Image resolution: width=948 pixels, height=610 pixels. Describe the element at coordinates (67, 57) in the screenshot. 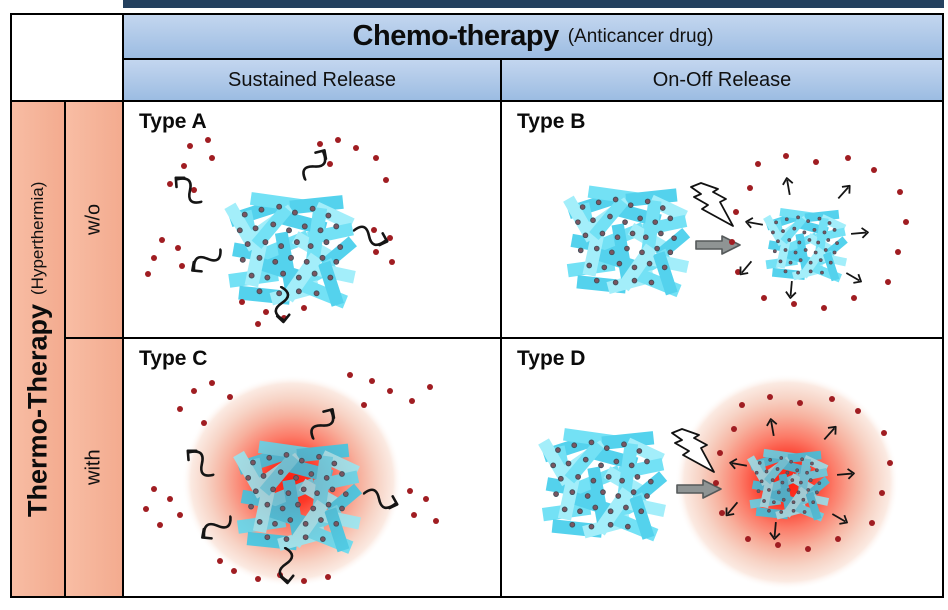

I see `corner-empty-cell` at that location.